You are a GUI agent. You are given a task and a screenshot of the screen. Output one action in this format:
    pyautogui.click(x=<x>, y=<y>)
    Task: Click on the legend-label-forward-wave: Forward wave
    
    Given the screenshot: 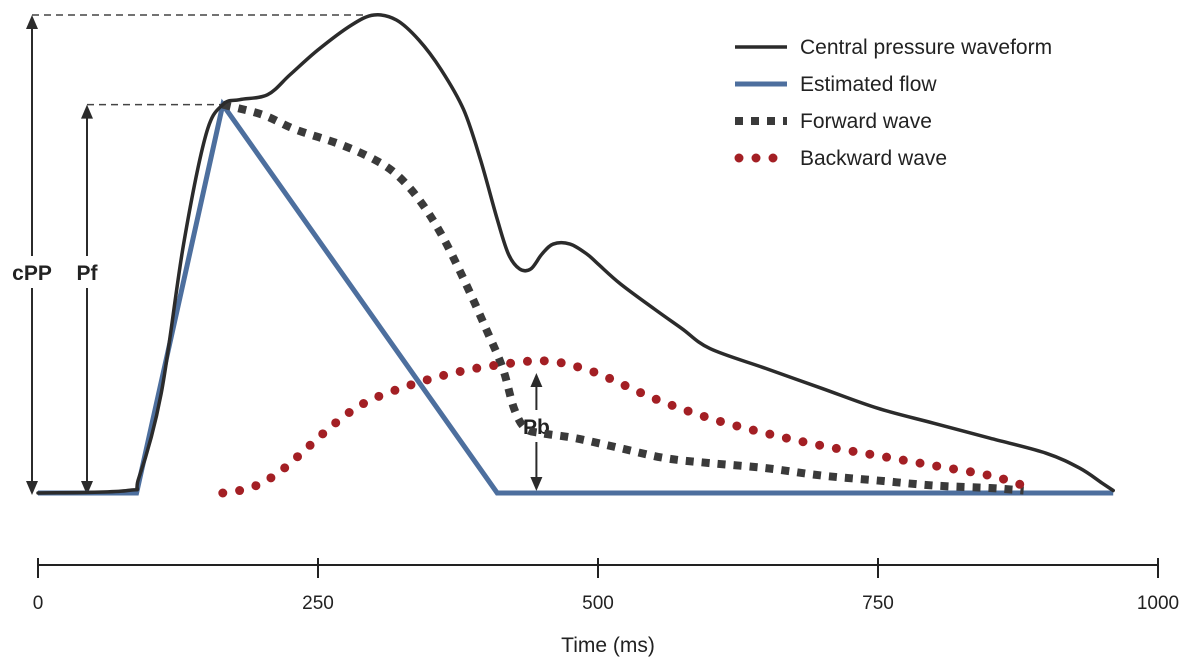 What is the action you would take?
    pyautogui.click(x=866, y=121)
    